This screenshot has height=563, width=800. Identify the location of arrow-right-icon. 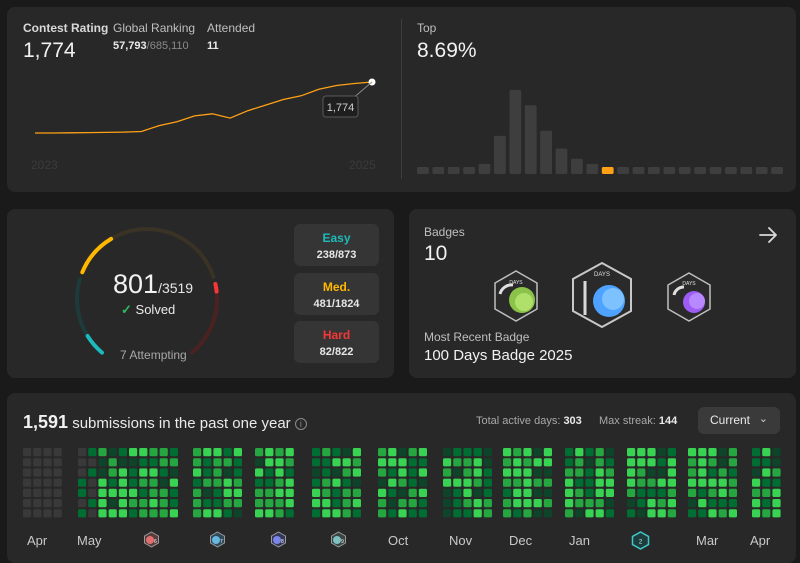
(768, 235).